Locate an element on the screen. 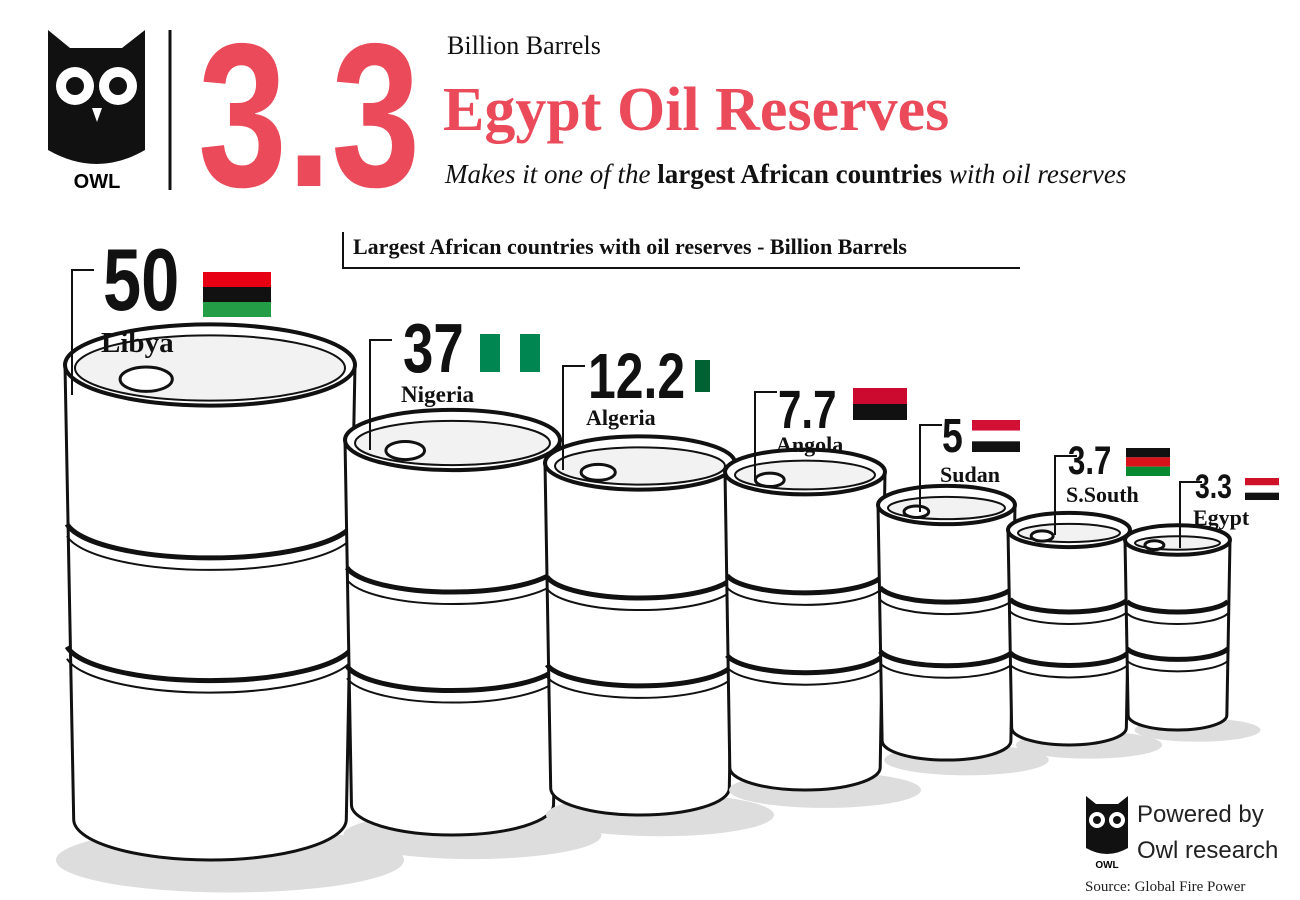  logo-text: OWL is located at coordinates (97, 182).